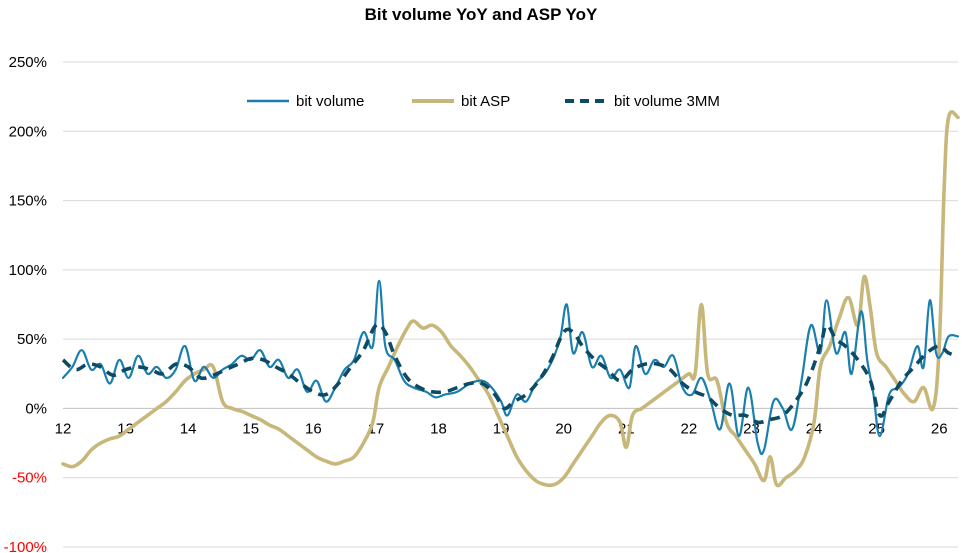  I want to click on legend: bit volume bit ASP bit volume 3MM, so click(483, 101).